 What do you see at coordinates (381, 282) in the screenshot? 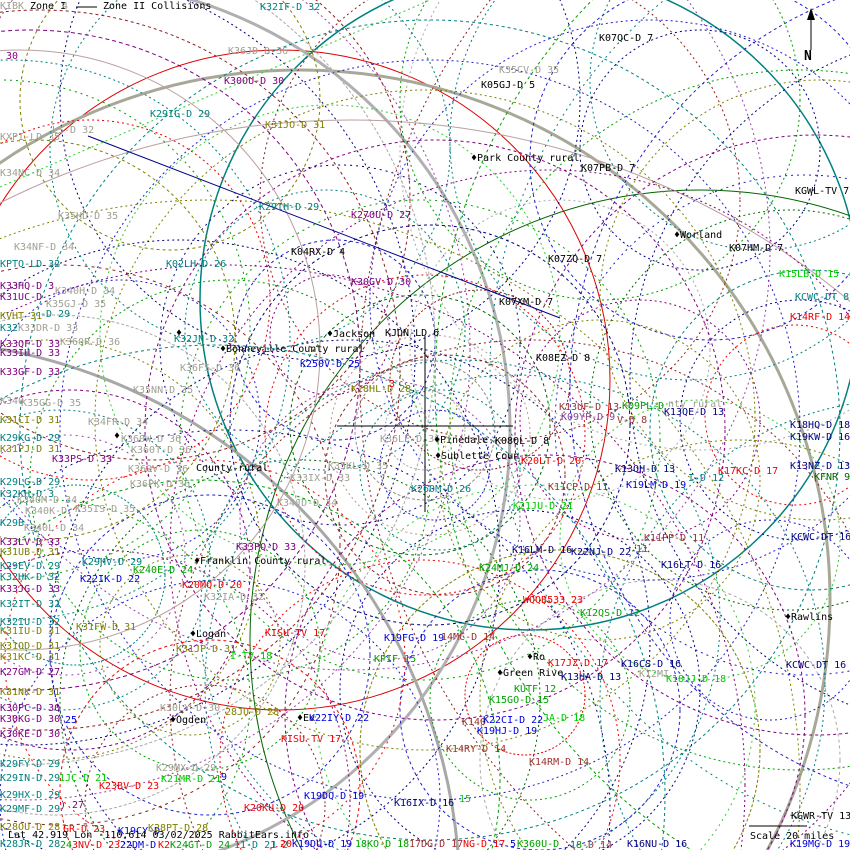
I see `station-label: K30GV-D 30` at bounding box center [381, 282].